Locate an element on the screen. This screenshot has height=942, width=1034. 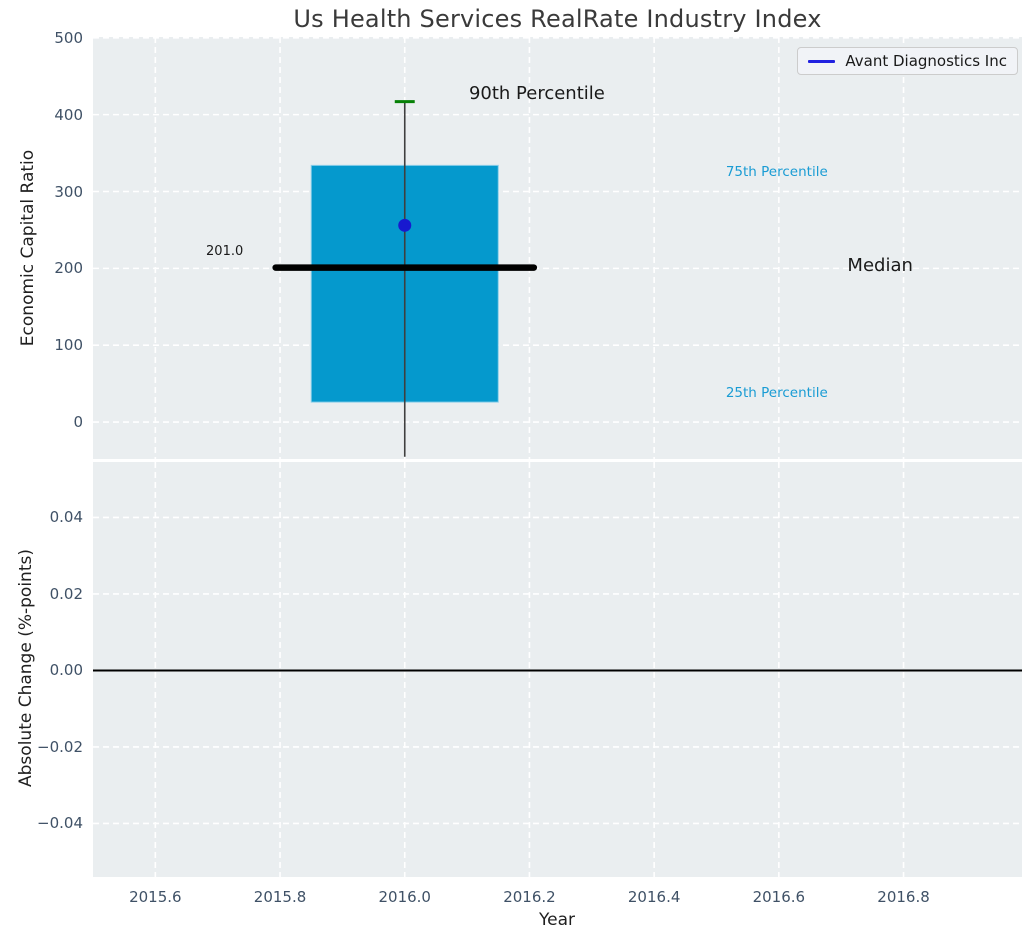
annotation-median-value-label: 201.0 is located at coordinates (225, 252).